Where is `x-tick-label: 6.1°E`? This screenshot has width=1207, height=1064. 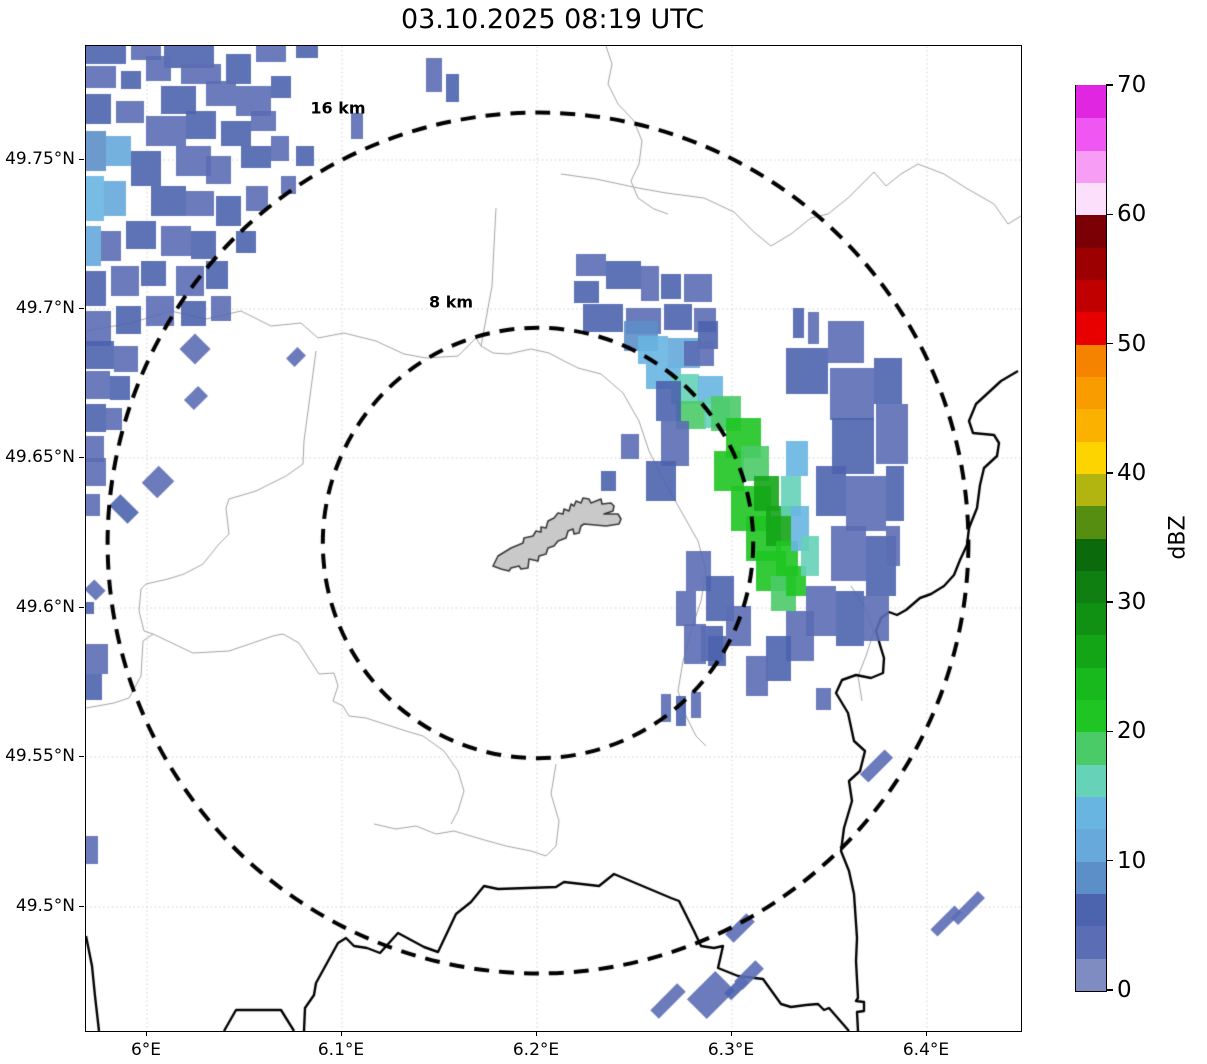 x-tick-label: 6.1°E is located at coordinates (341, 1050).